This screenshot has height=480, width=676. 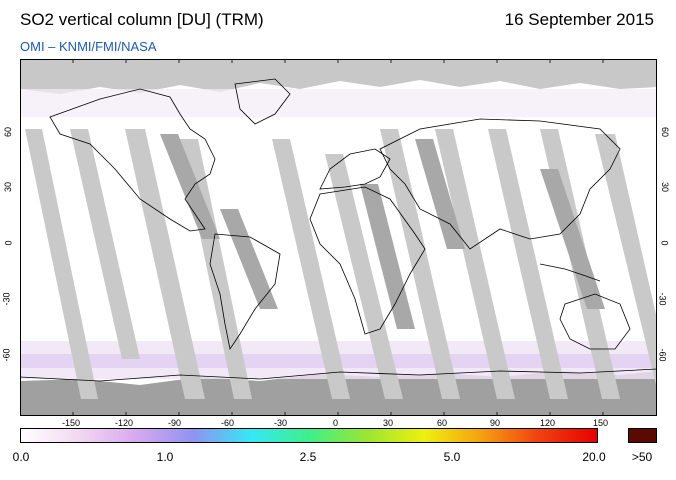 What do you see at coordinates (124, 423) in the screenshot?
I see `lon-tick-label: -120` at bounding box center [124, 423].